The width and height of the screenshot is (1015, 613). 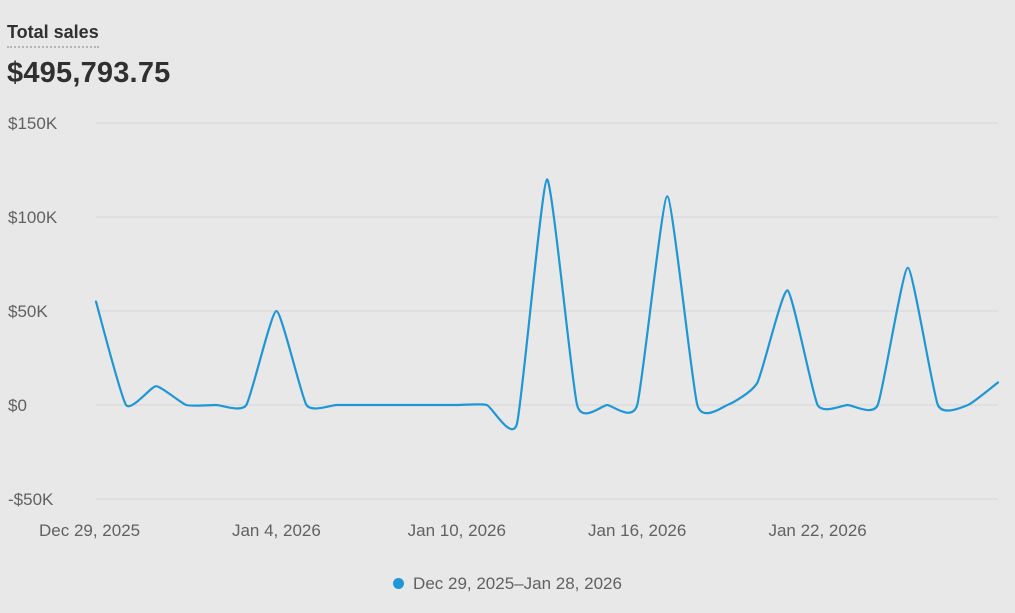 What do you see at coordinates (817, 530) in the screenshot?
I see `x-tick-label: Jan 22, 2026` at bounding box center [817, 530].